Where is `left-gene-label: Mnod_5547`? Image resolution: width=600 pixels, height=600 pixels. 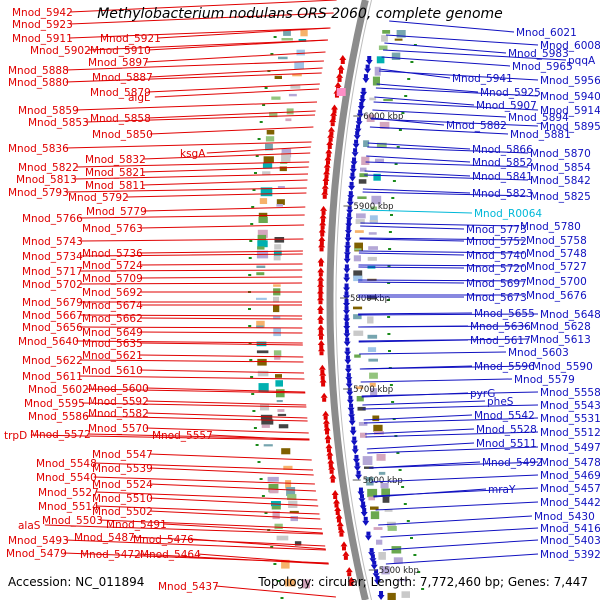 left-gene-label: Mnod_5547 is located at coordinates (122, 455).